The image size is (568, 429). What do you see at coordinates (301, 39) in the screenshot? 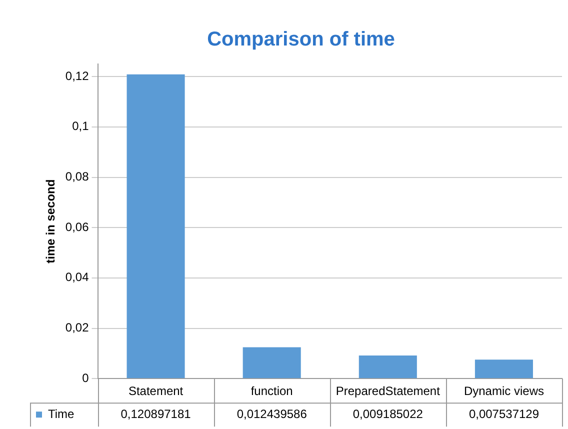
I see `chart-title: Comparison of time` at bounding box center [301, 39].